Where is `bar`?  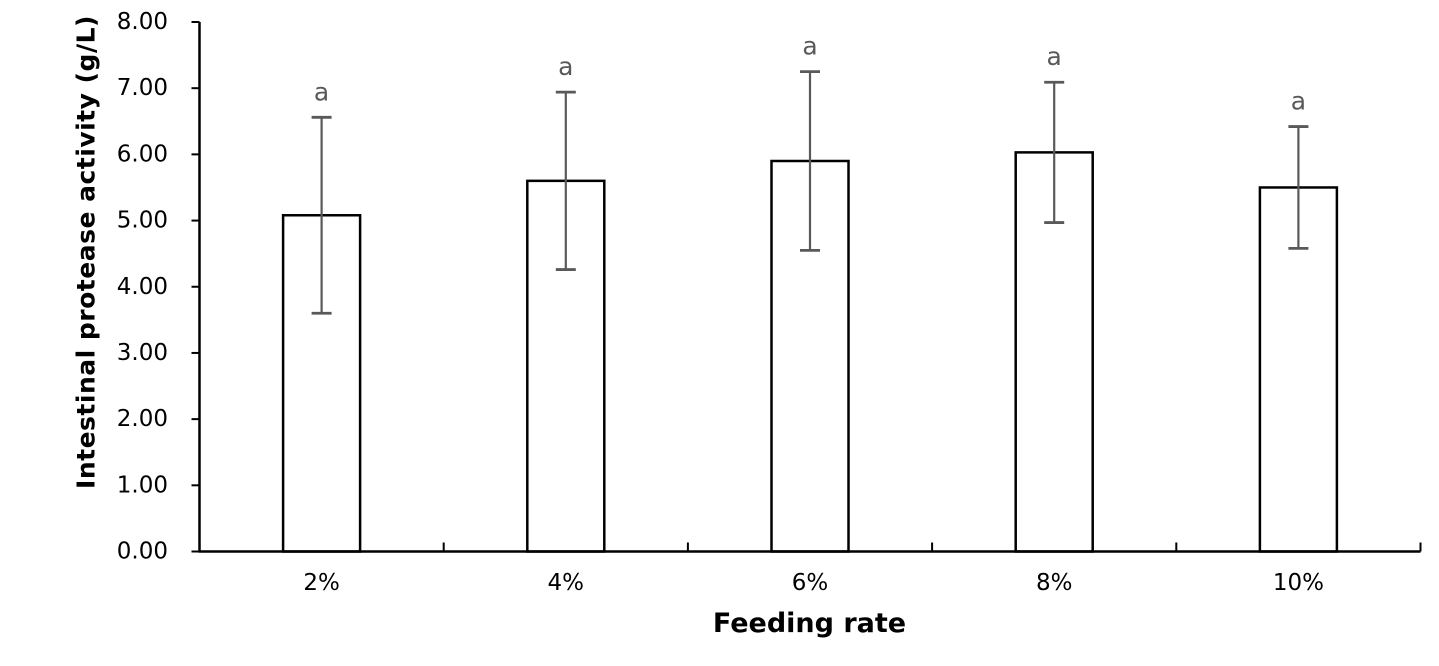
bar is located at coordinates (1054, 352).